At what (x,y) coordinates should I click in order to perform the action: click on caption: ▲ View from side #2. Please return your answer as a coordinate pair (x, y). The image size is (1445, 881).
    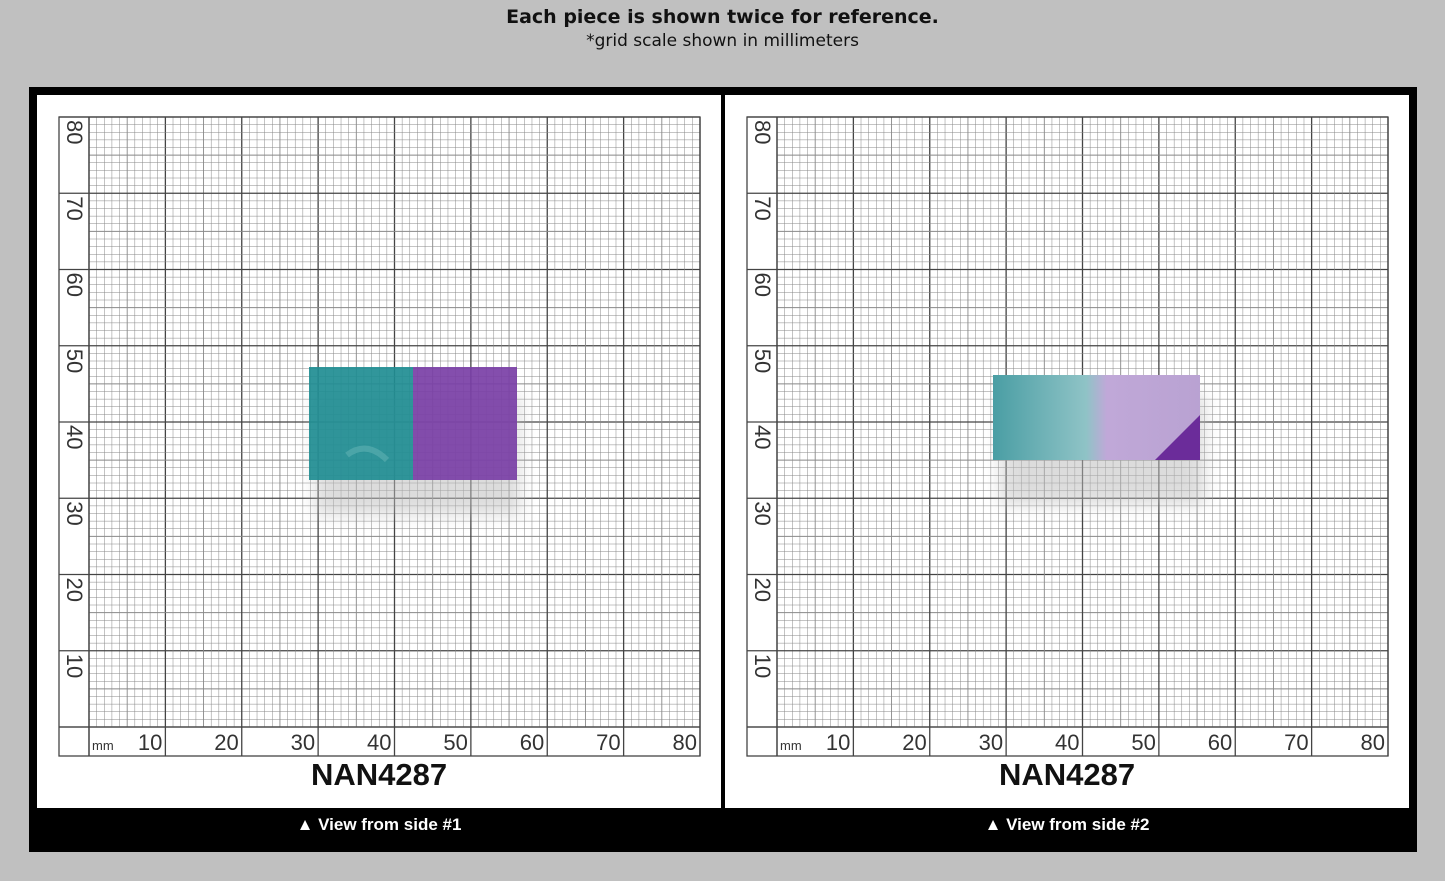
    Looking at the image, I should click on (1067, 824).